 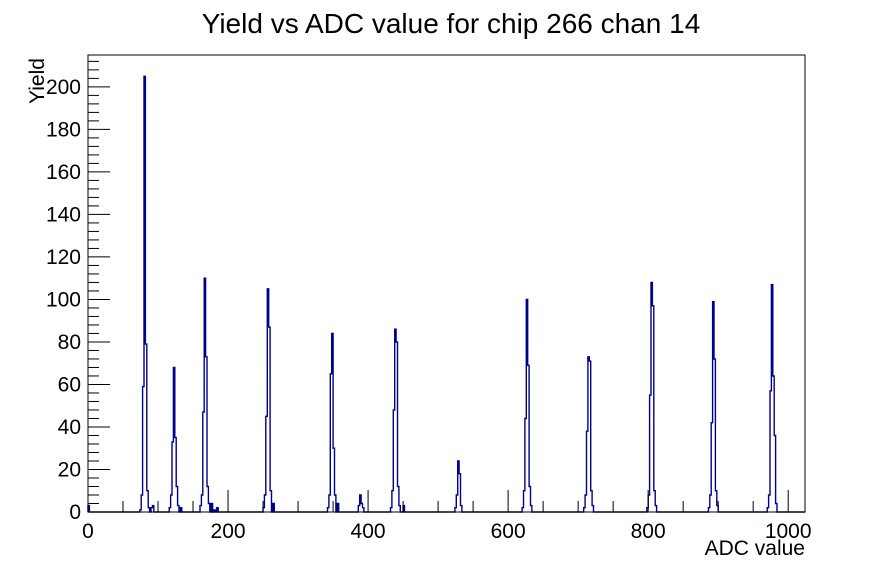 What do you see at coordinates (648, 531) in the screenshot?
I see `x-tick-label: 800` at bounding box center [648, 531].